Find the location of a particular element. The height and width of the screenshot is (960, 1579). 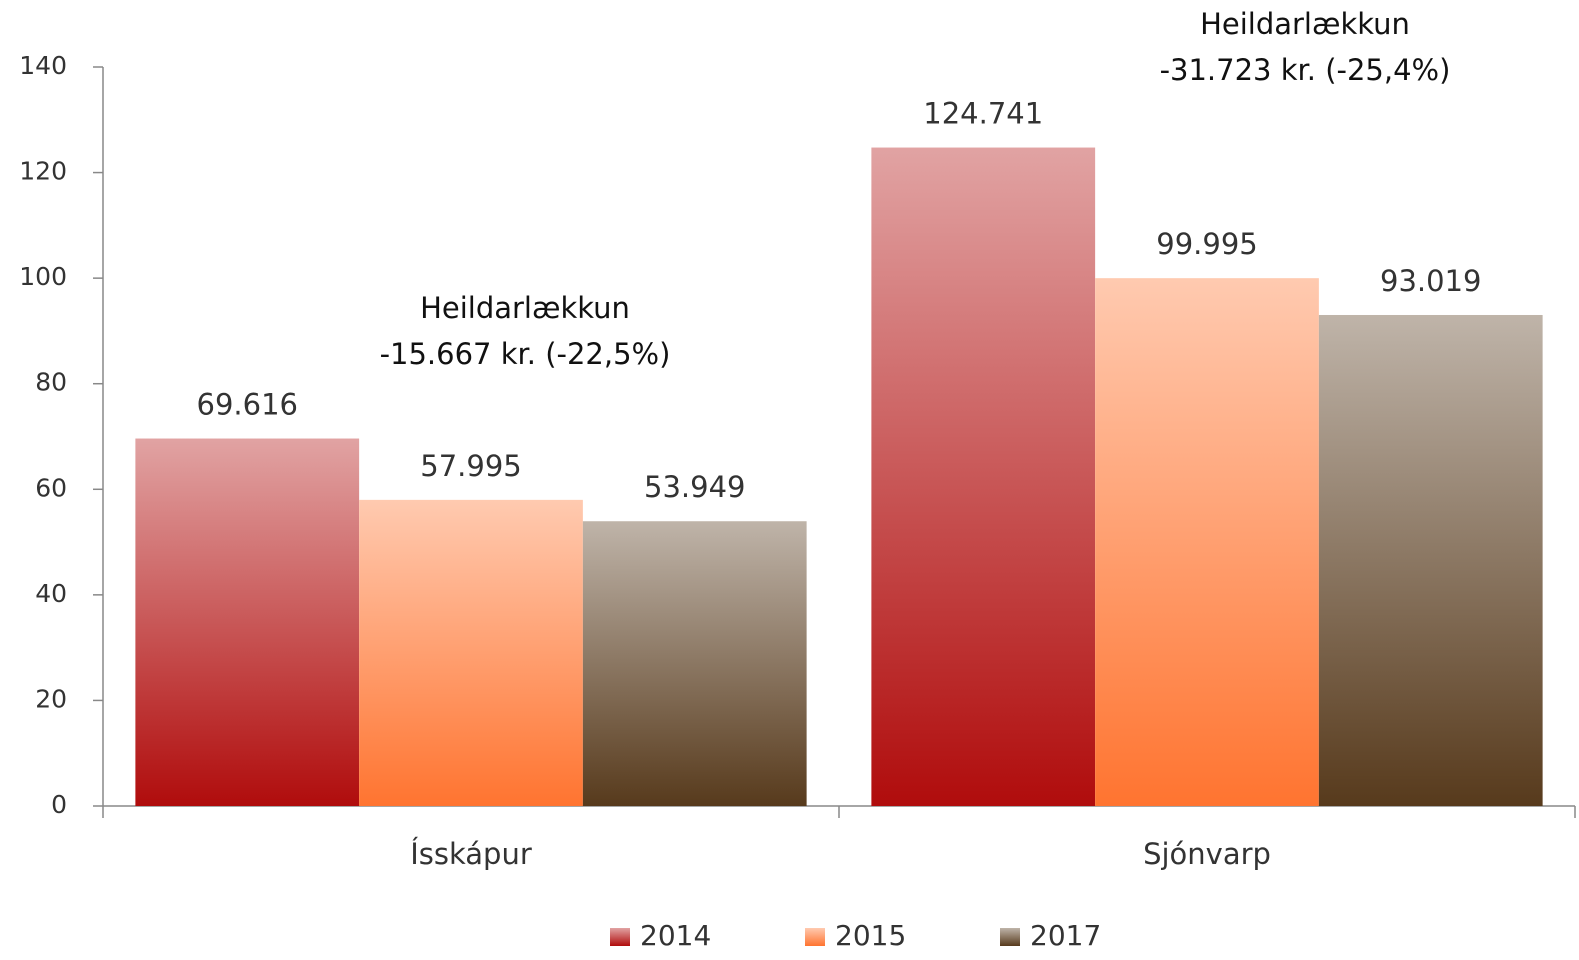

value-label: 93.019 is located at coordinates (1430, 281).